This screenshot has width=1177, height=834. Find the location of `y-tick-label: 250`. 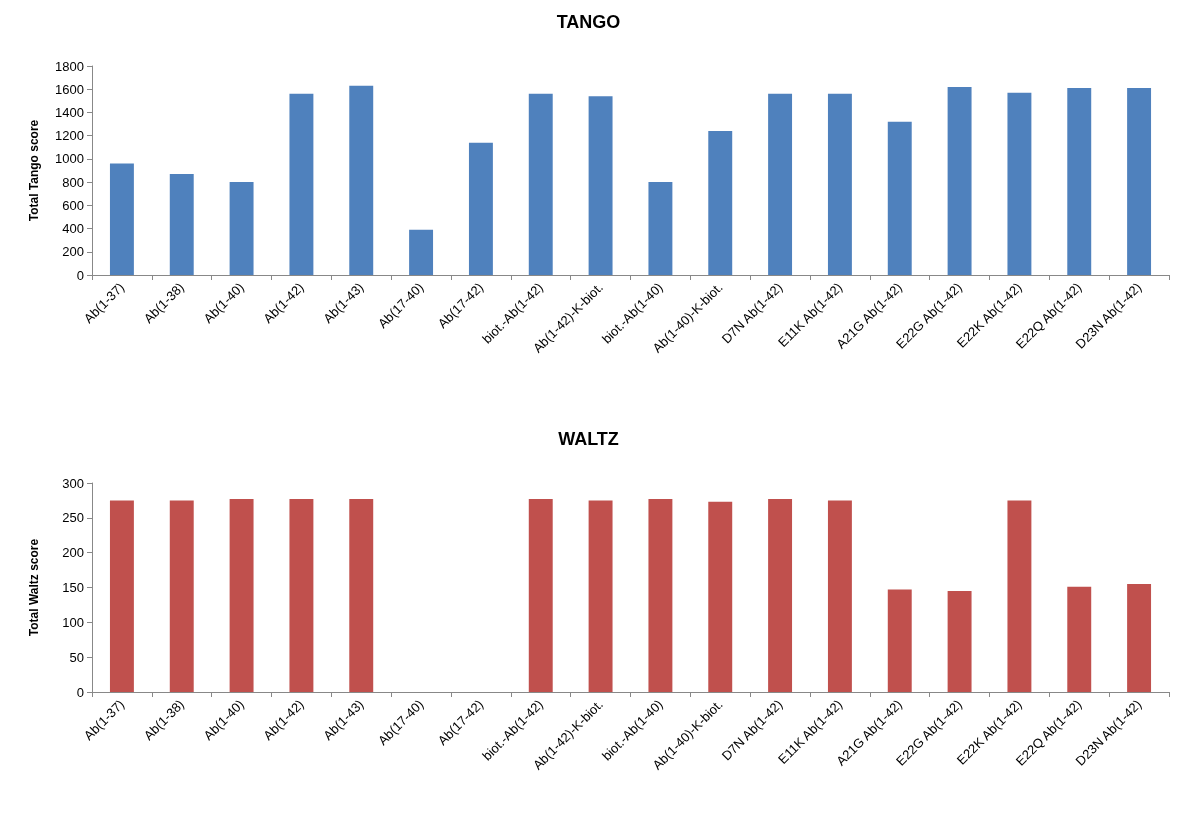

y-tick-label: 250 is located at coordinates (73, 518).